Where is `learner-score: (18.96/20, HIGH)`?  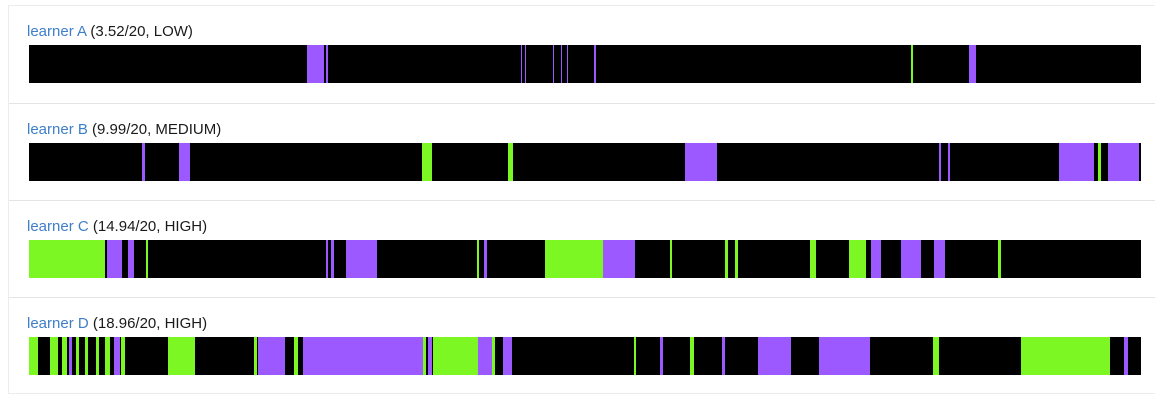
learner-score: (18.96/20, HIGH) is located at coordinates (150, 323).